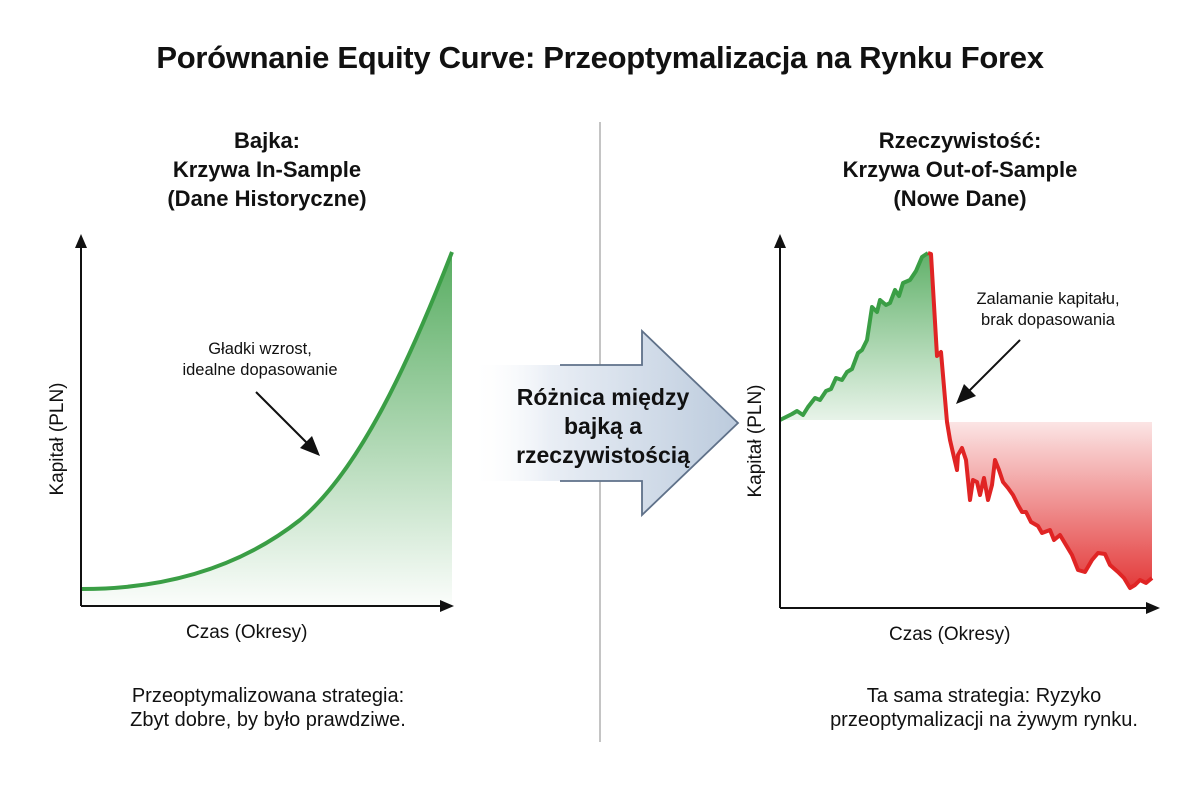 This screenshot has height=800, width=1200. What do you see at coordinates (1040, 420) in the screenshot?
I see `right-equity-line-red` at bounding box center [1040, 420].